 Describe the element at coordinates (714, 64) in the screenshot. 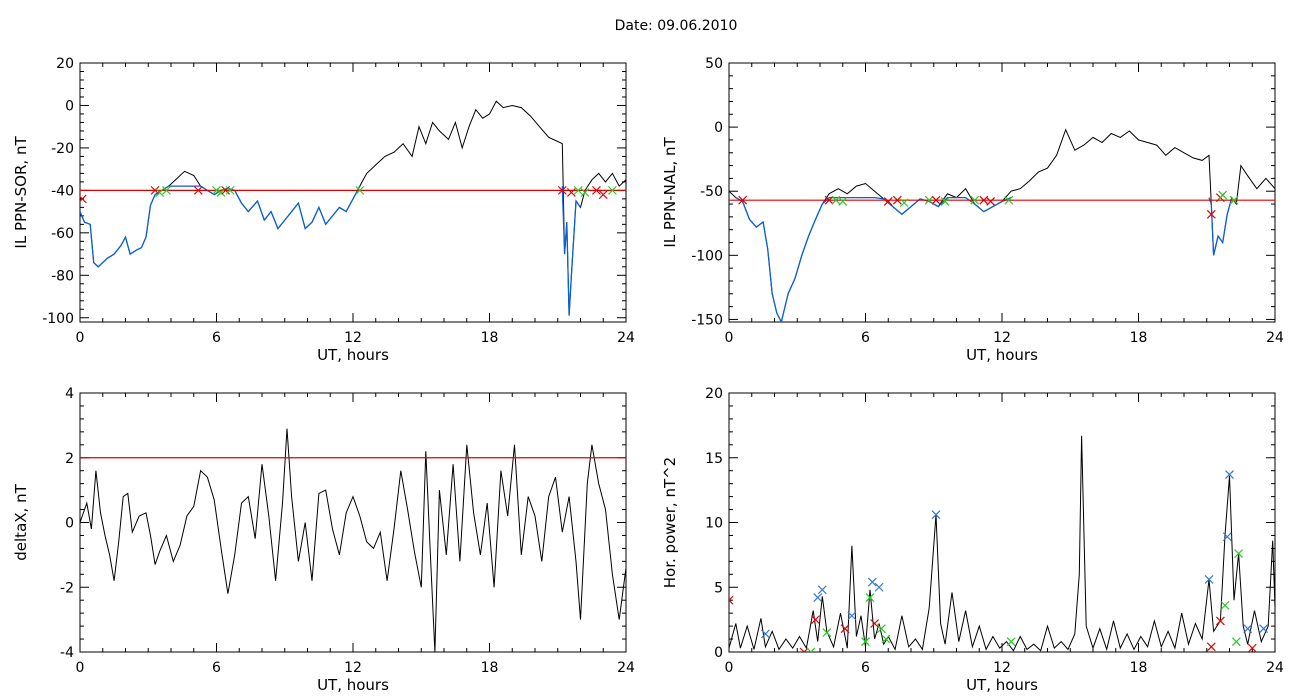

I see `y-tick-label: 50` at that location.